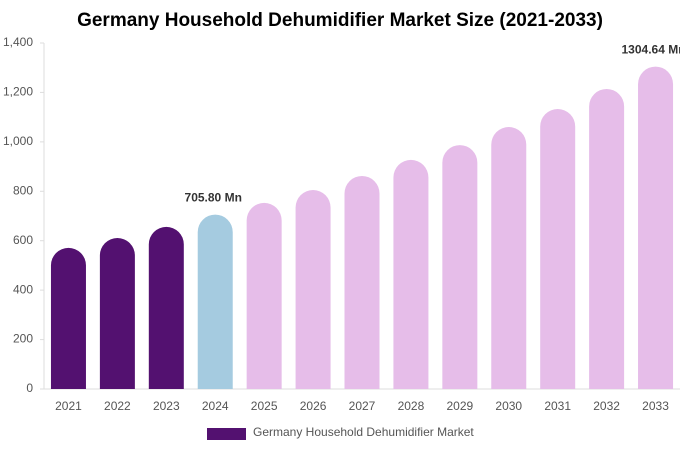 This screenshot has height=450, width=680. I want to click on x-tick-label: 2022, so click(117, 406).